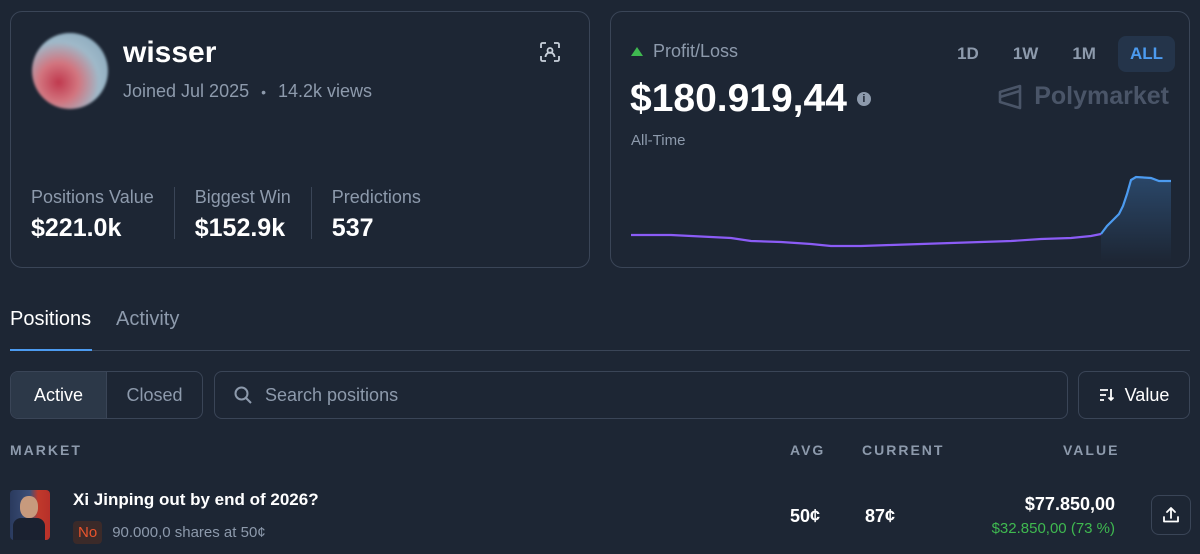 The image size is (1200, 554). I want to click on pnl-line-late, so click(1135, 205).